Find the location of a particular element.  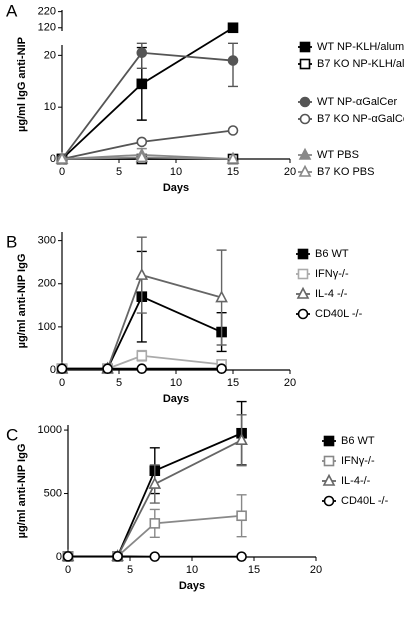

legend-label: IL-4 -/- is located at coordinates (331, 294).